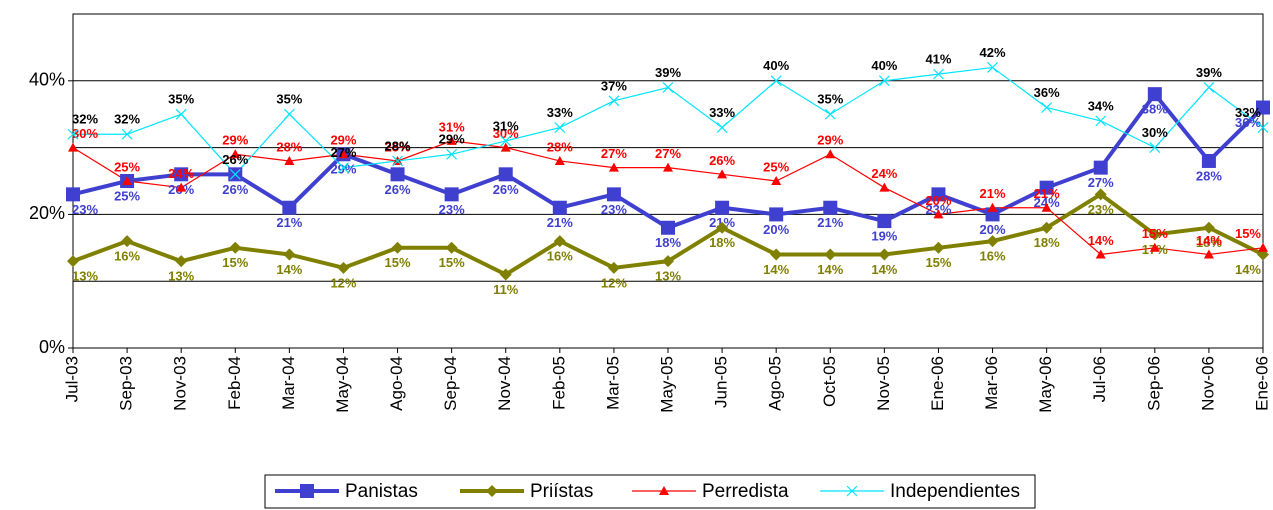  I want to click on legend-label: Panistas, so click(381, 491).